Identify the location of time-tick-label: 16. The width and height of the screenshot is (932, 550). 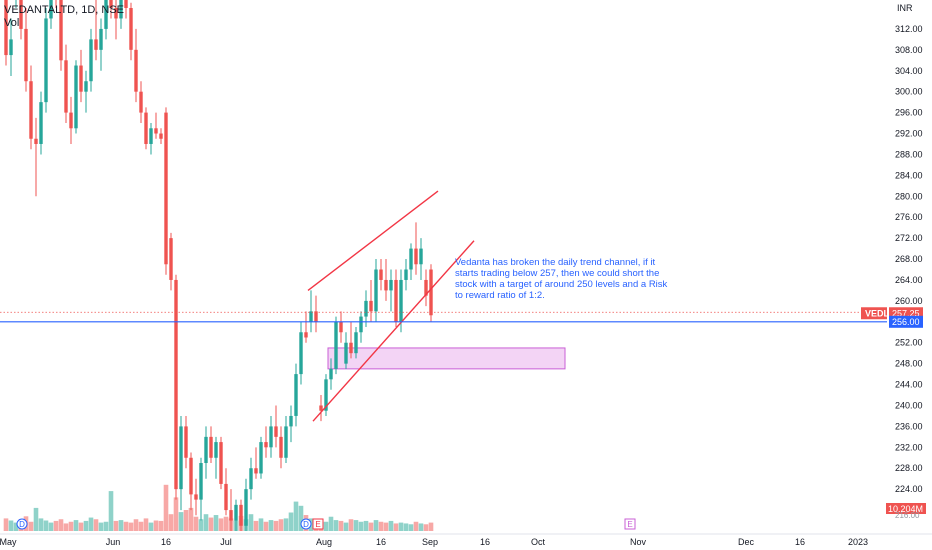
(485, 542).